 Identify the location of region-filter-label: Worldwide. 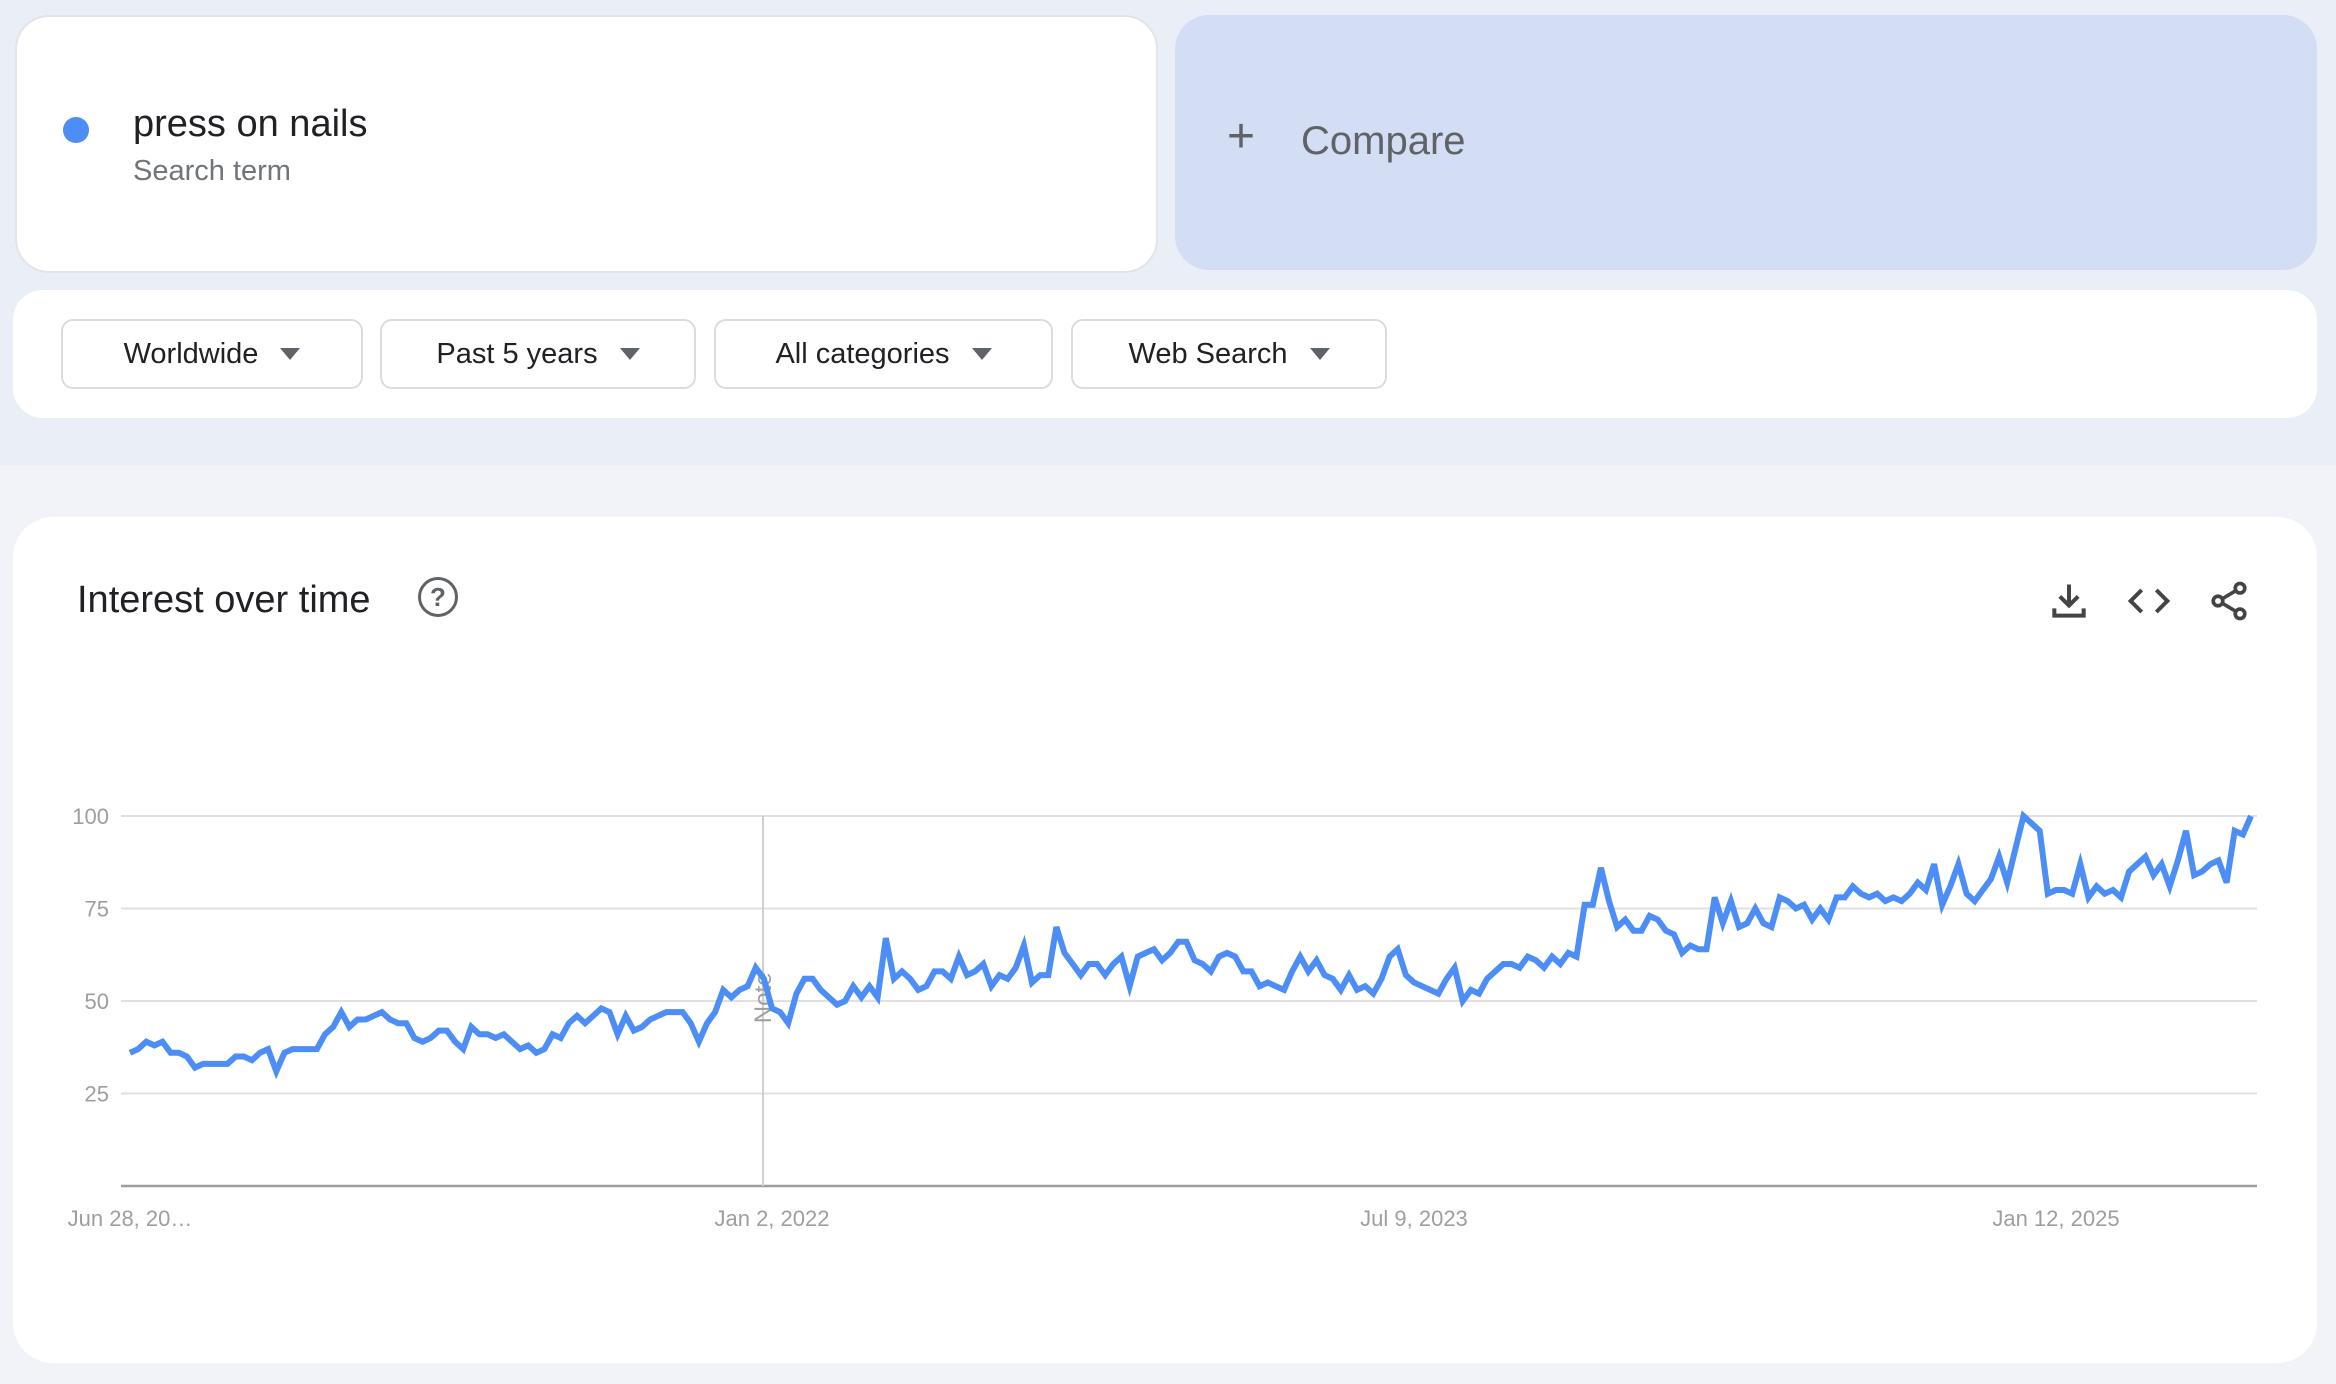
(191, 353).